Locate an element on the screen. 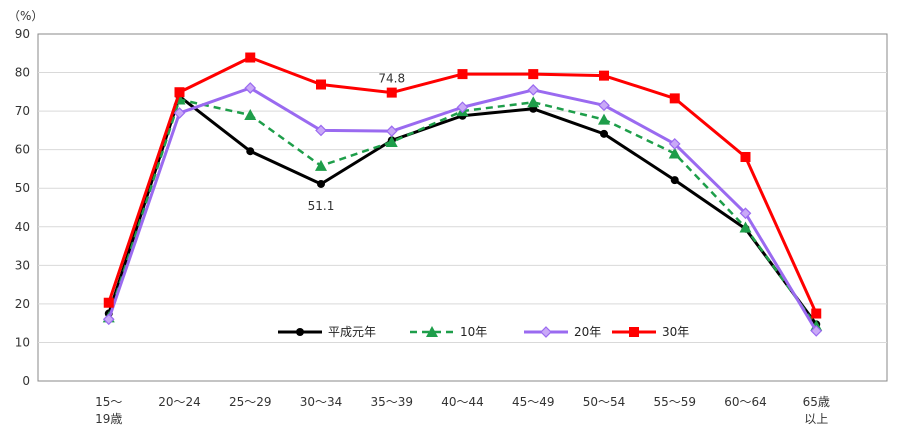 This screenshot has height=435, width=898. x-tick-label: 40～44 is located at coordinates (462, 402).